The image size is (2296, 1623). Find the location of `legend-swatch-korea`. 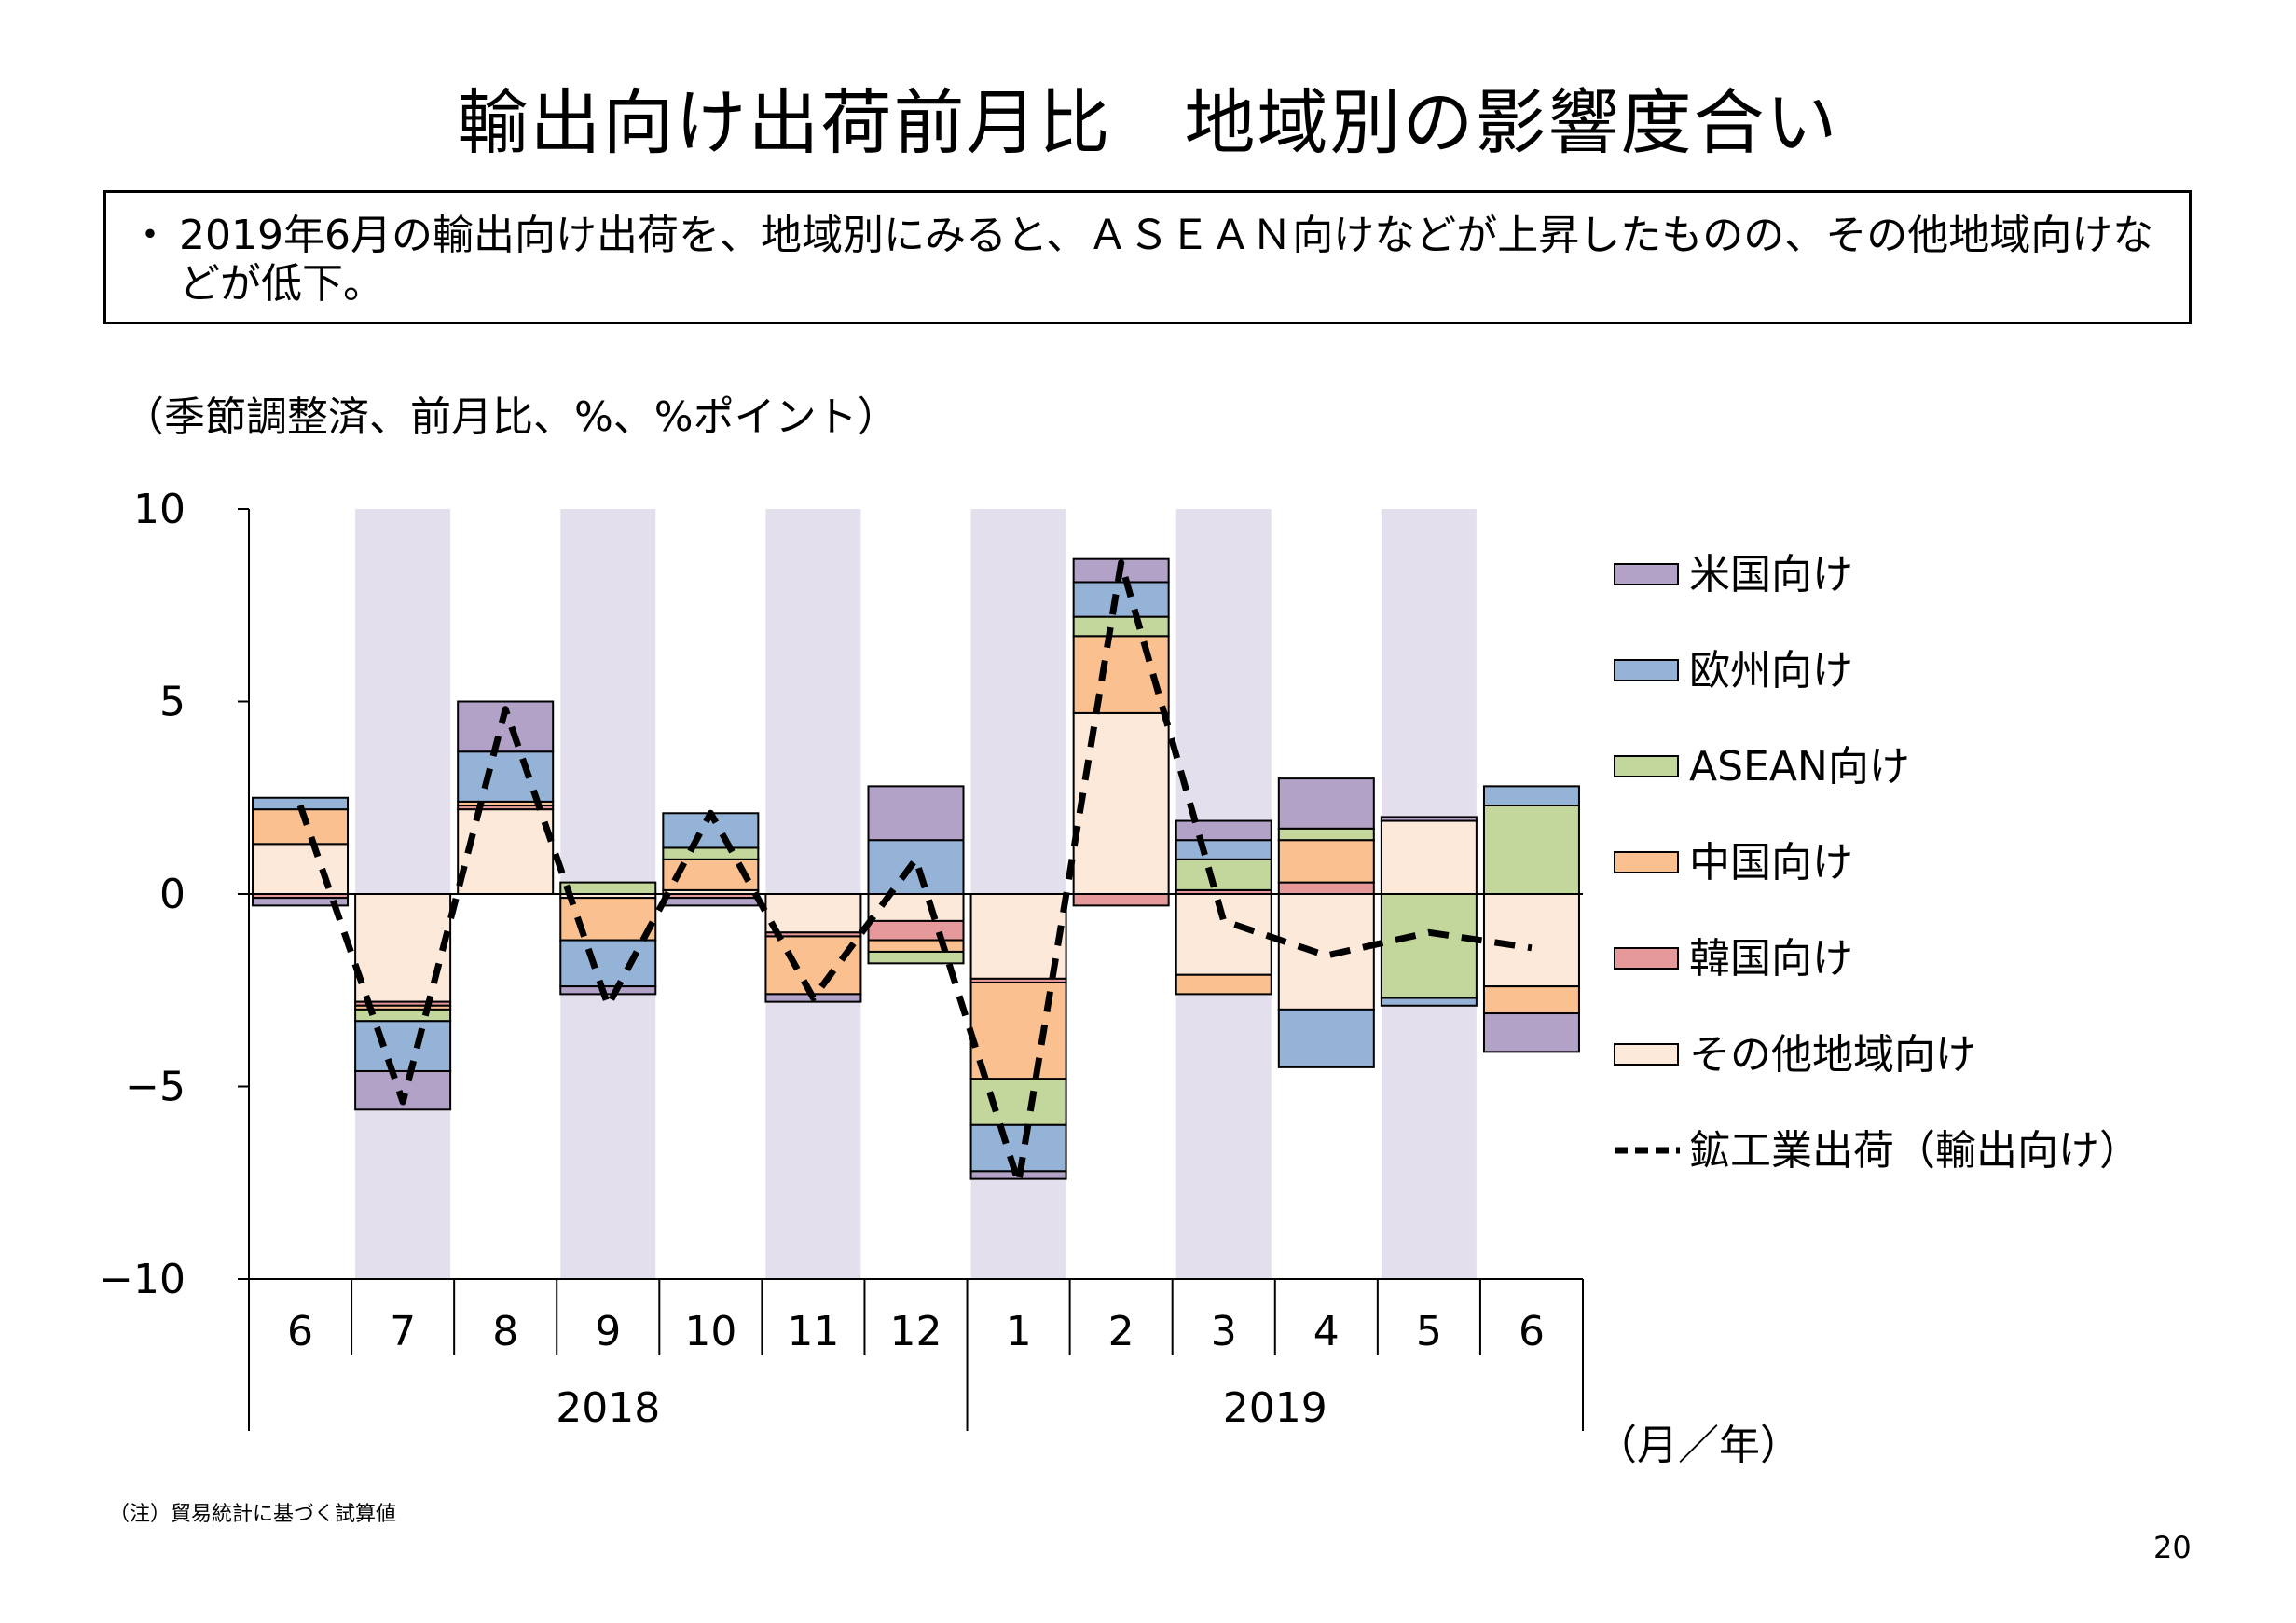

legend-swatch-korea is located at coordinates (1646, 958).